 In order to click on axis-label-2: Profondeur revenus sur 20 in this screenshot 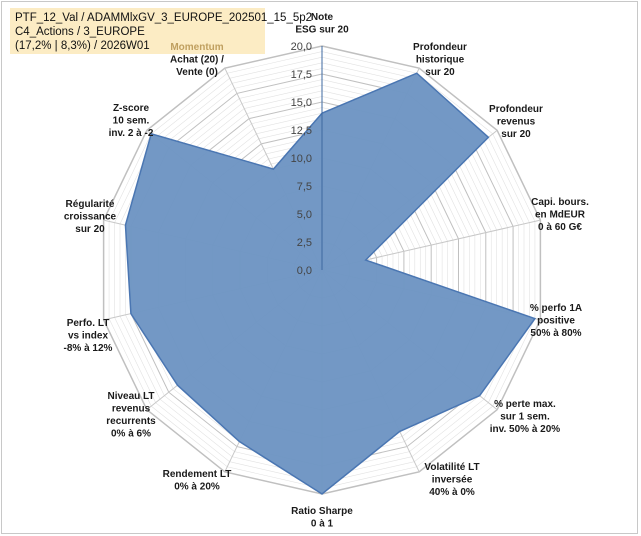, I will do `click(516, 122)`.